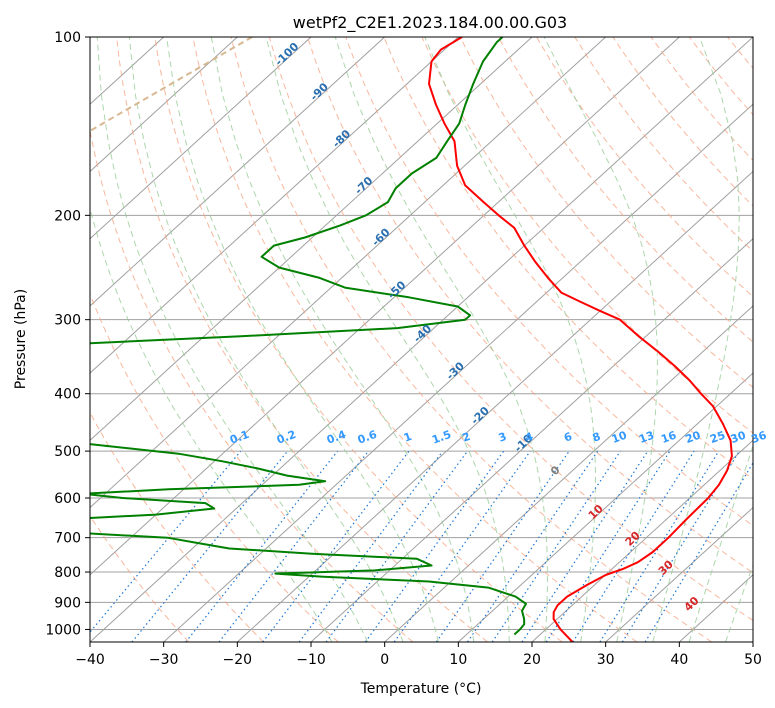 This screenshot has width=775, height=708. I want to click on y-tick-label: 700, so click(67, 539).